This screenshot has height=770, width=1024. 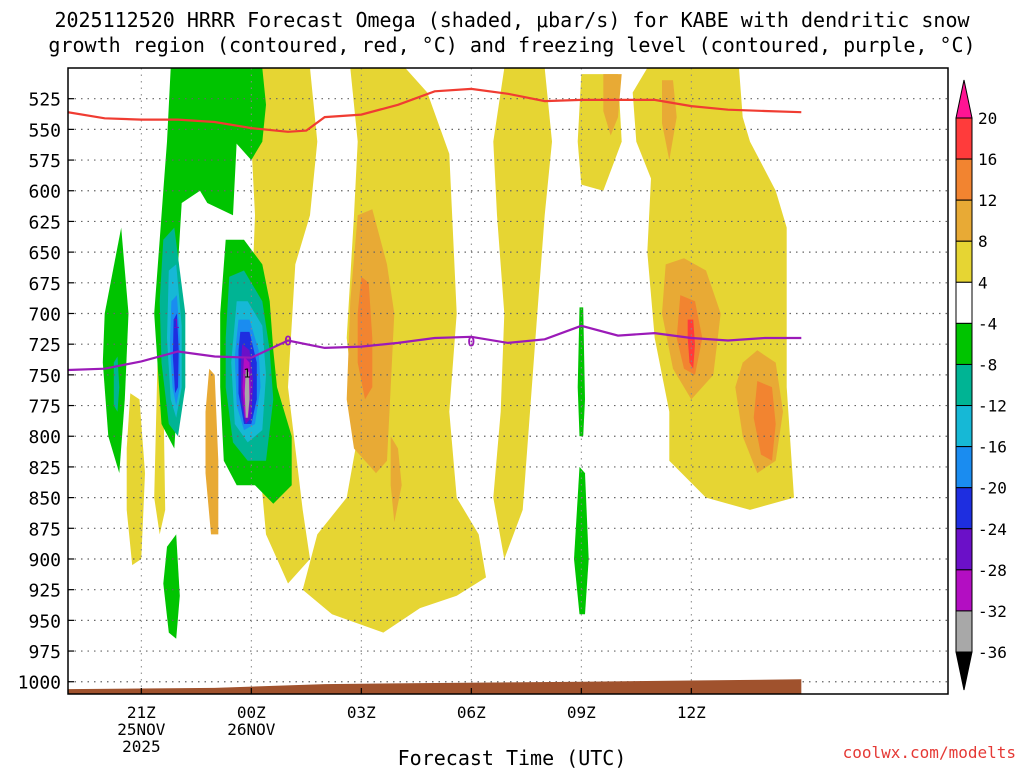 I want to click on colorbar-min-arrow, so click(x=964, y=671).